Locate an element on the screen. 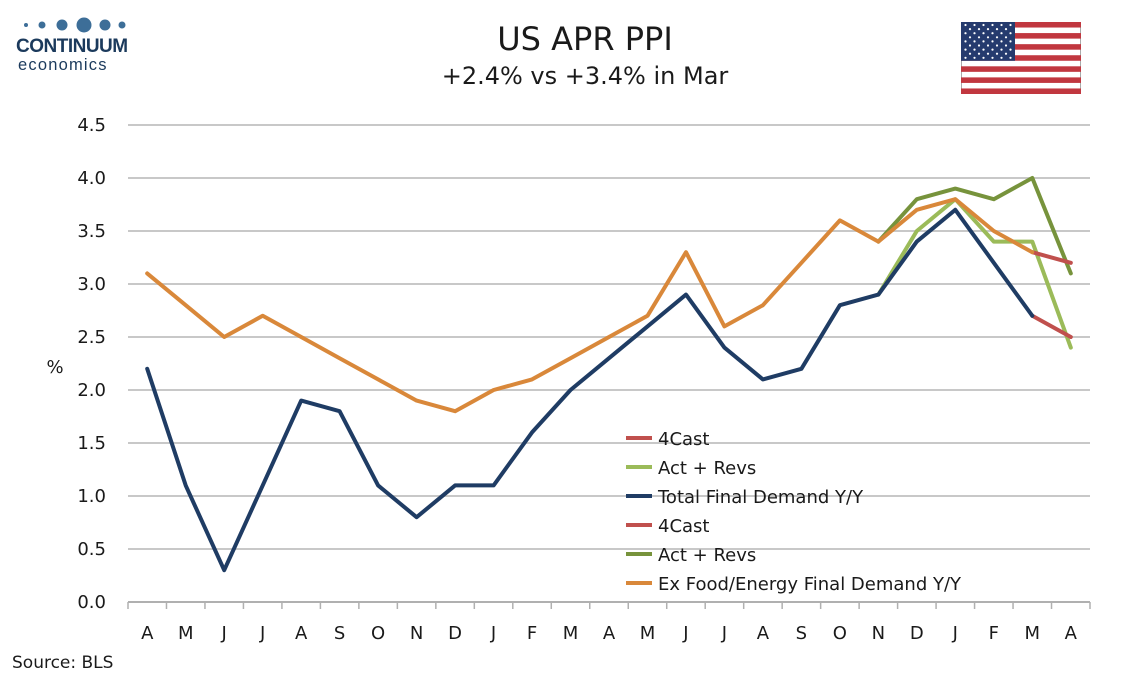  y-tick-label: 2.0 is located at coordinates (91, 390).